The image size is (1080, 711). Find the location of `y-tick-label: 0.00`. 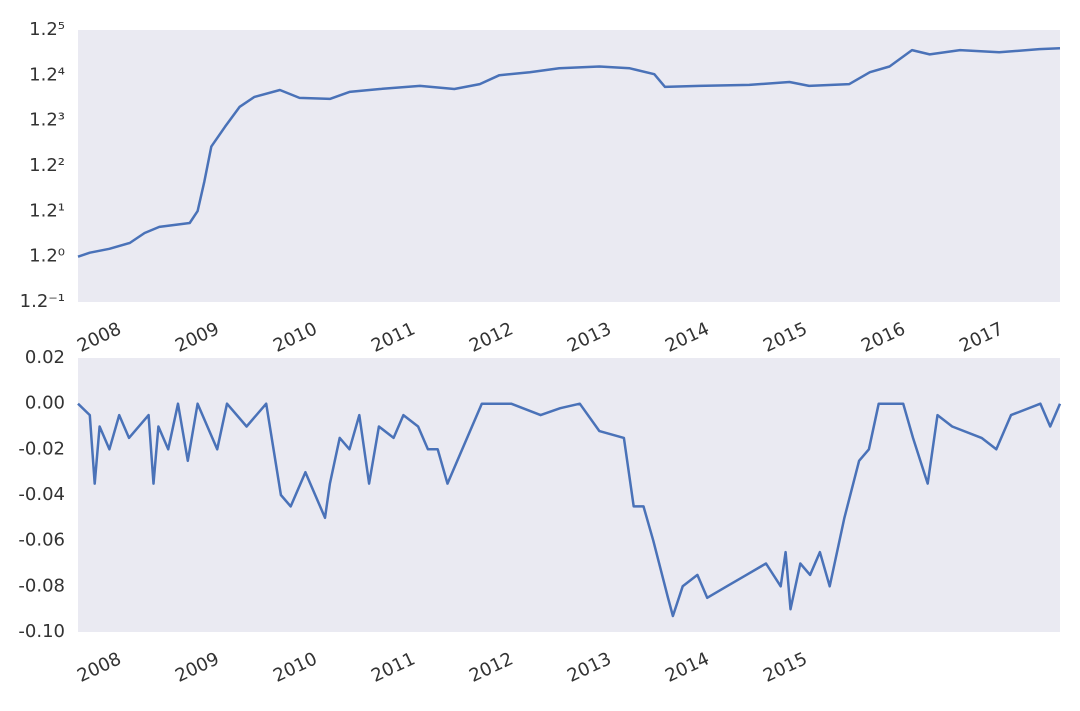

y-tick-label: 0.00 is located at coordinates (45, 403).